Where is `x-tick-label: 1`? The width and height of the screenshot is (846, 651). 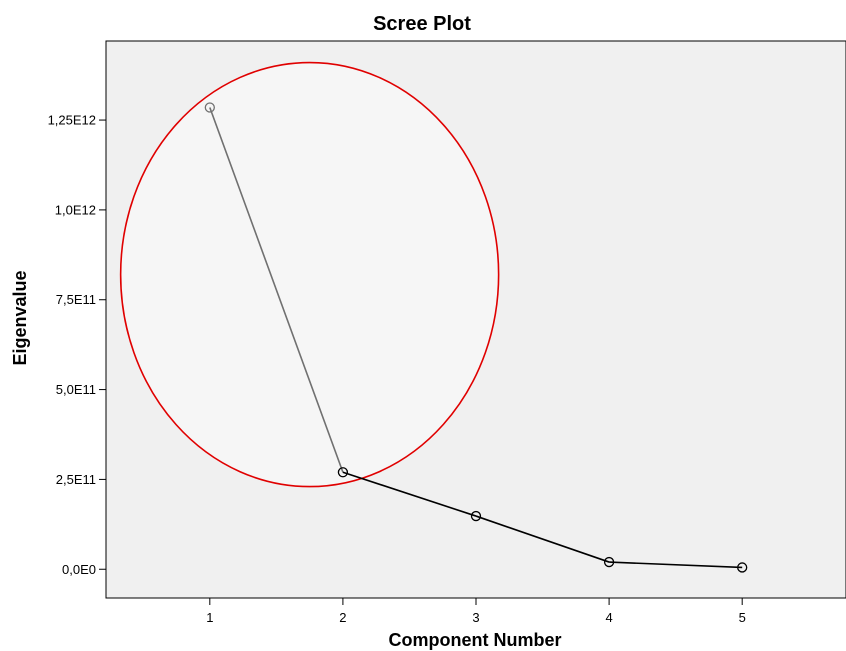 x-tick-label: 1 is located at coordinates (209, 617).